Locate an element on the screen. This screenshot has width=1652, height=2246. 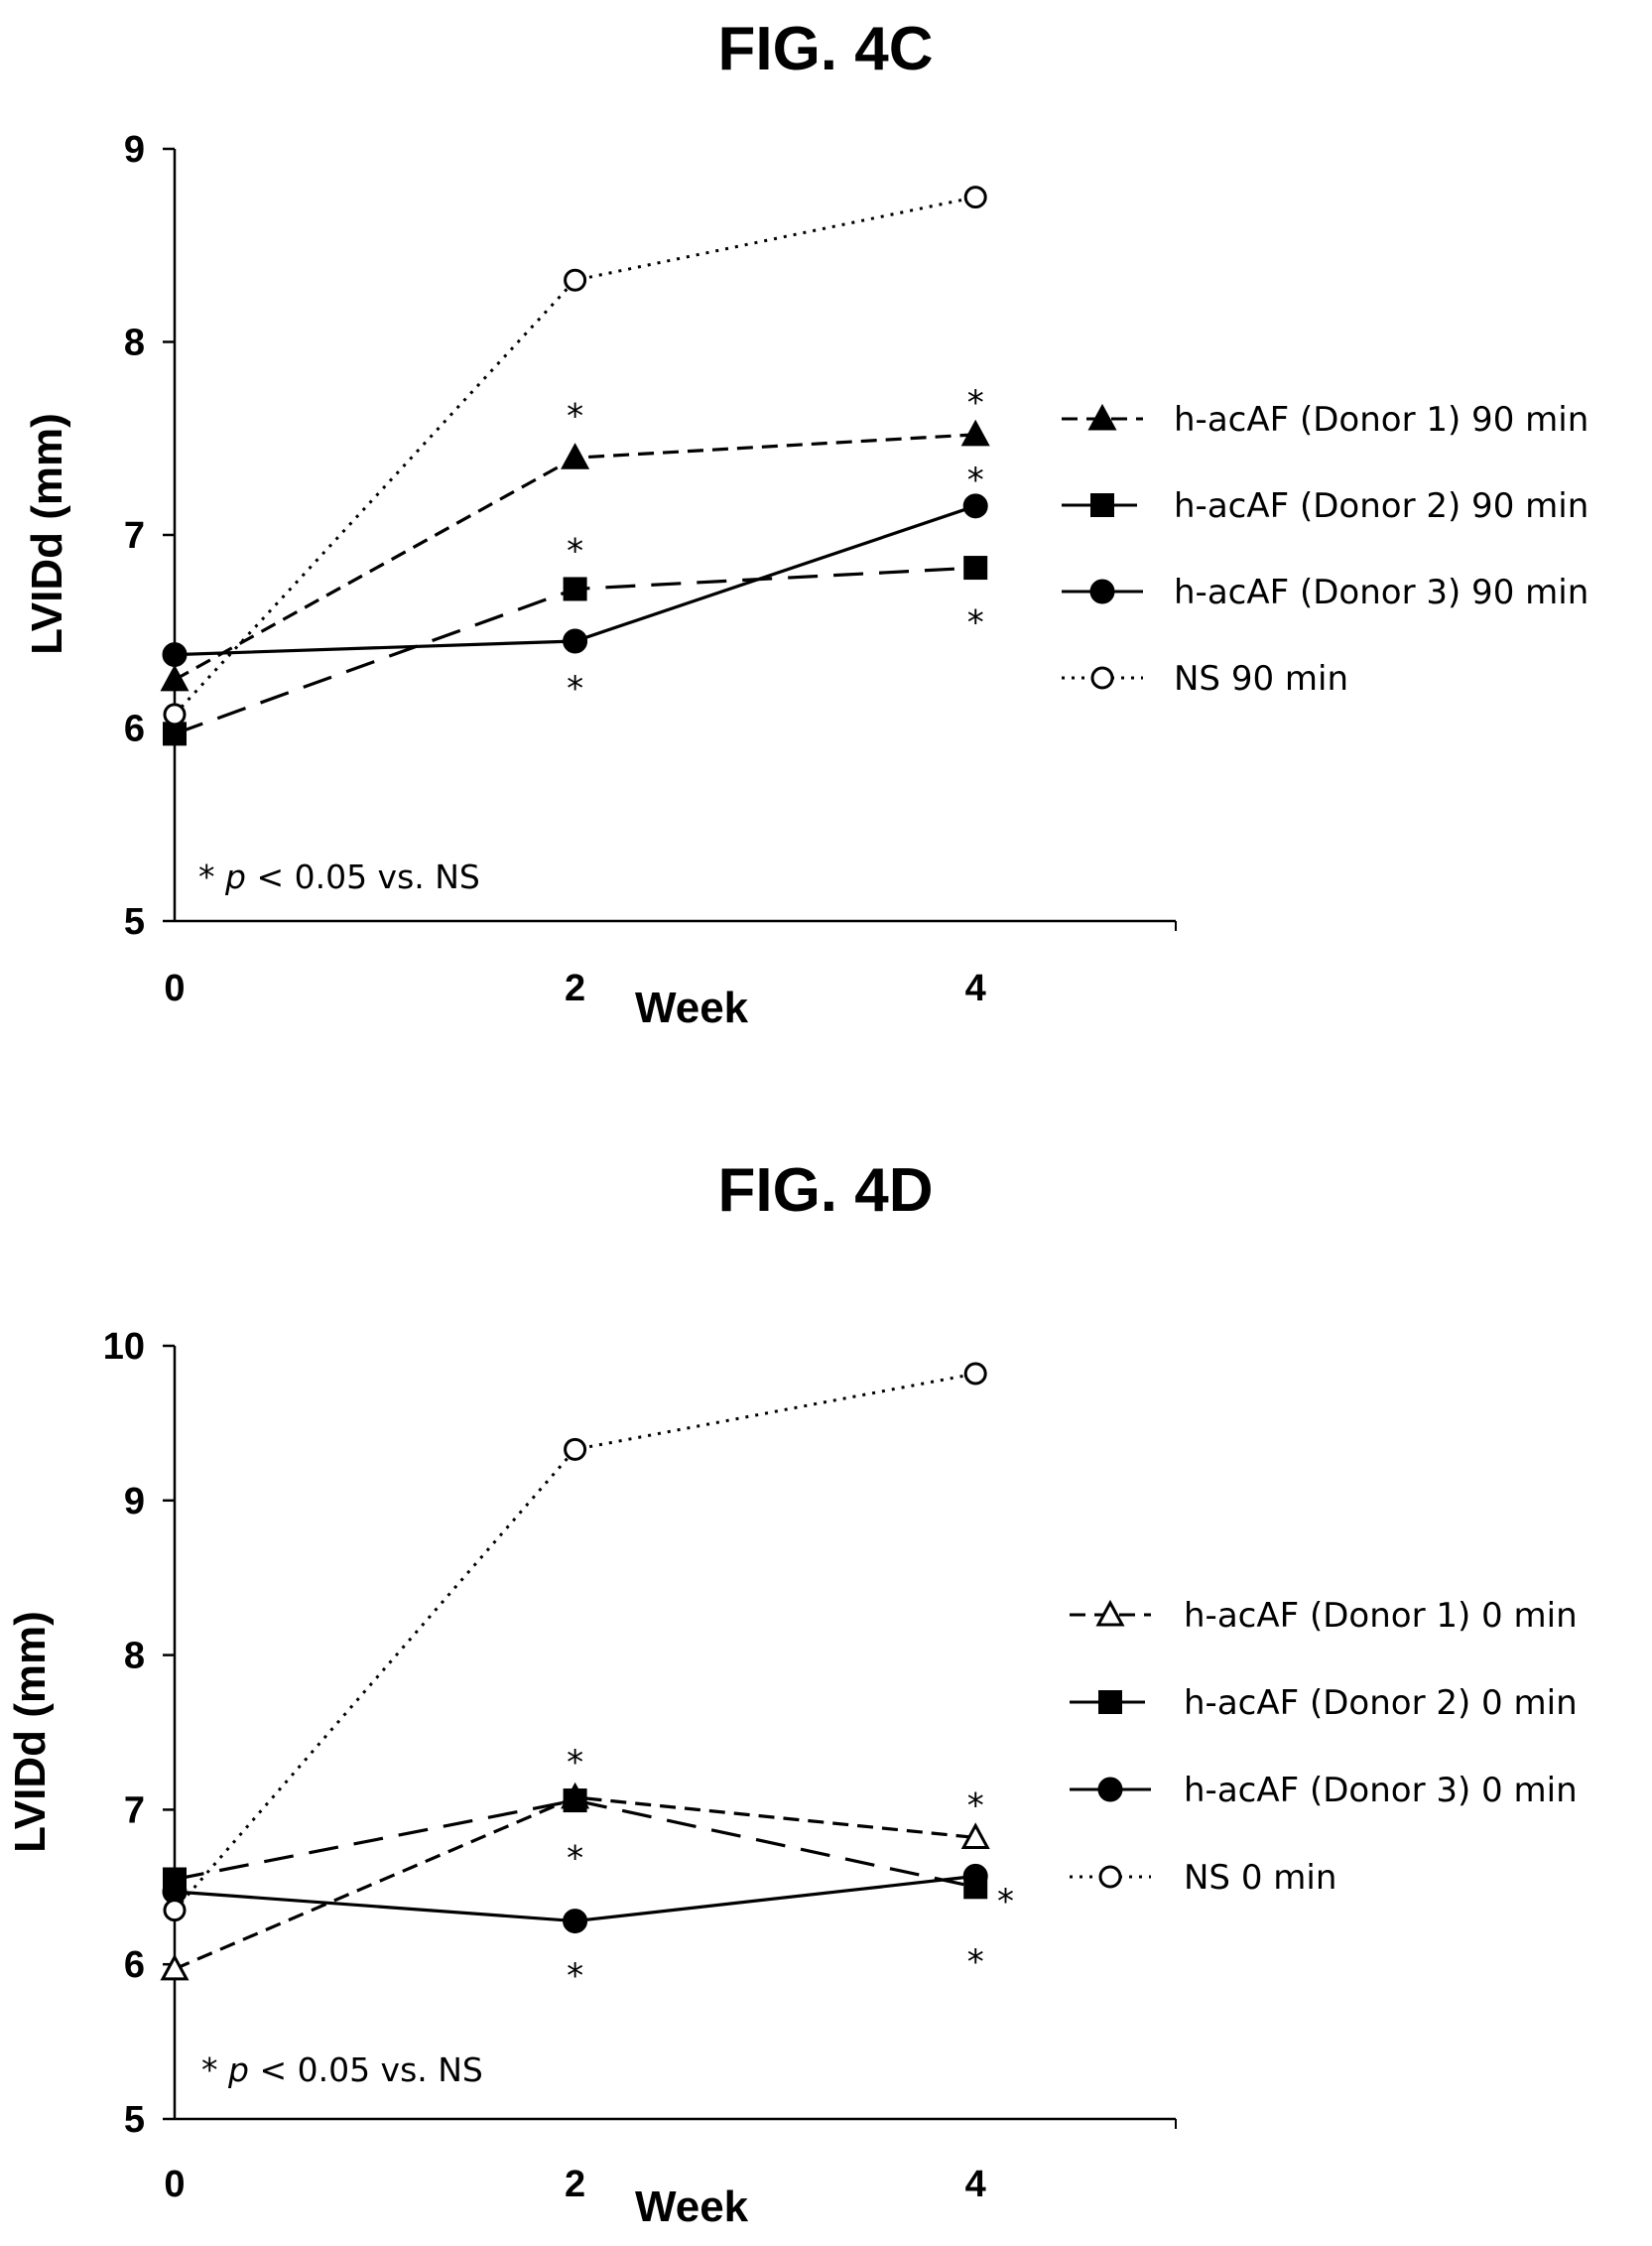
legend-entry-h-acaf-donor-2-0-min: h-acAF (Donor 2) 0 min is located at coordinates (1324, 1703).